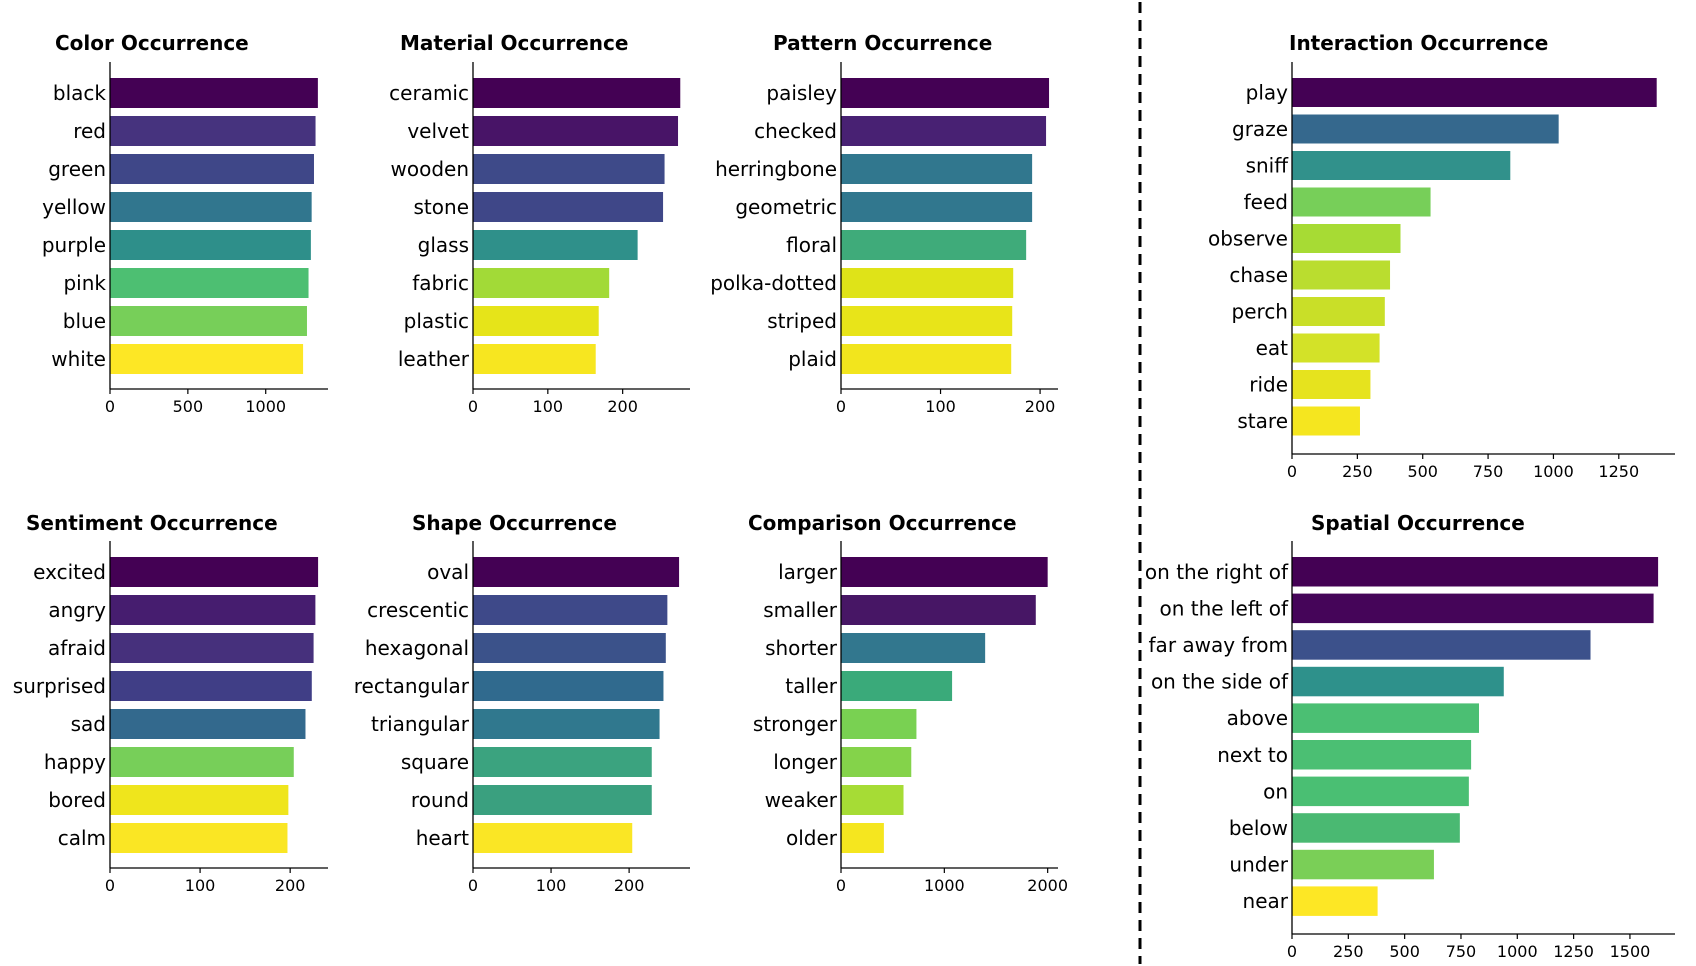 Image resolution: width=1696 pixels, height=966 pixels. What do you see at coordinates (473, 406) in the screenshot?
I see `material-x-tick-label: 0` at bounding box center [473, 406].